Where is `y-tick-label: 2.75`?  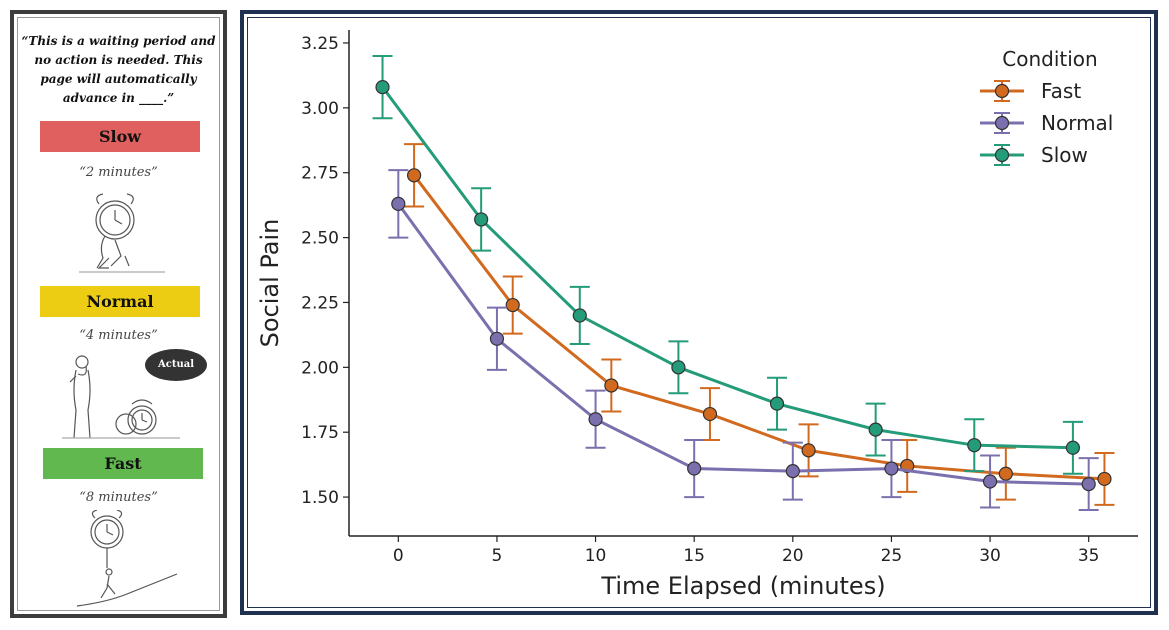
y-tick-label: 2.75 is located at coordinates (320, 174).